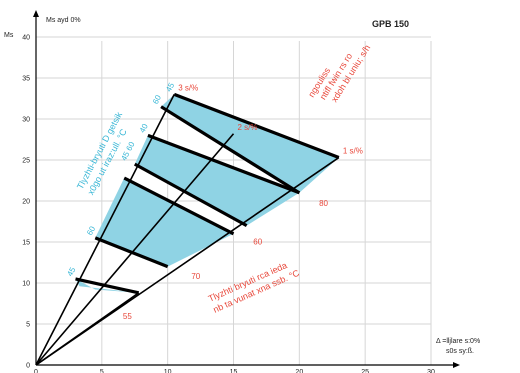  What do you see at coordinates (168, 371) in the screenshot?
I see `x-tick-label: 10` at bounding box center [168, 371].